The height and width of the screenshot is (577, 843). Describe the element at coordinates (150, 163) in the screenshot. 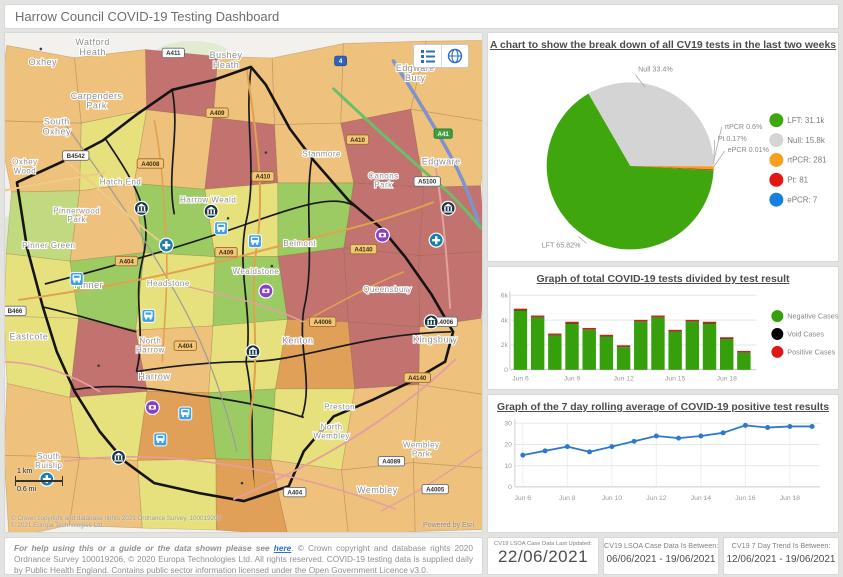

I see `road-shield: A4008` at that location.